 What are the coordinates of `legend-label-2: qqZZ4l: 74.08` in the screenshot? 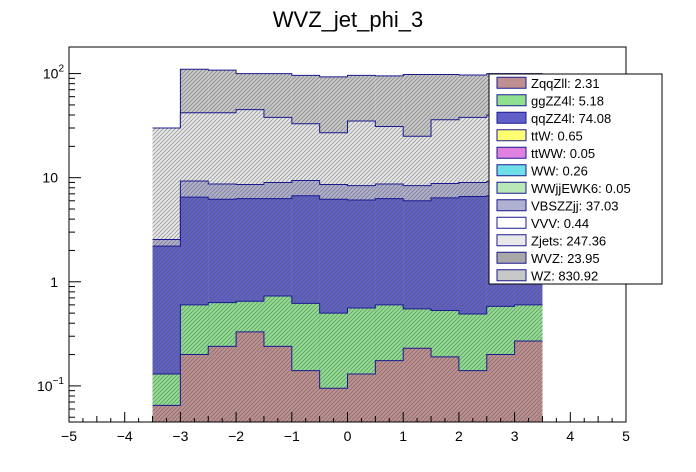 It's located at (571, 118).